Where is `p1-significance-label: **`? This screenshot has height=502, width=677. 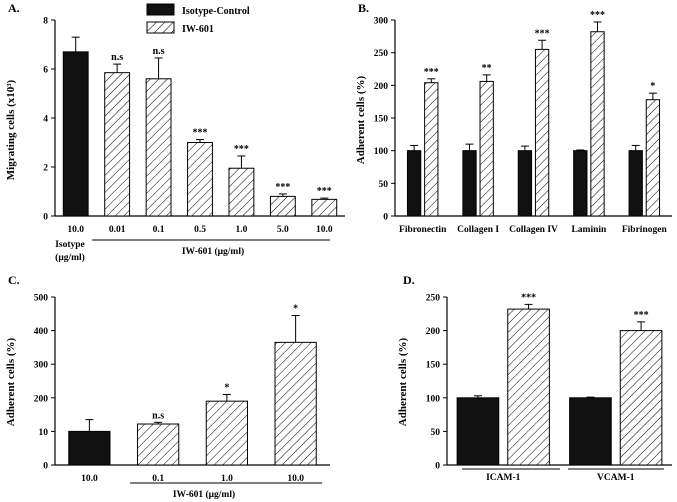 p1-significance-label: ** is located at coordinates (487, 68).